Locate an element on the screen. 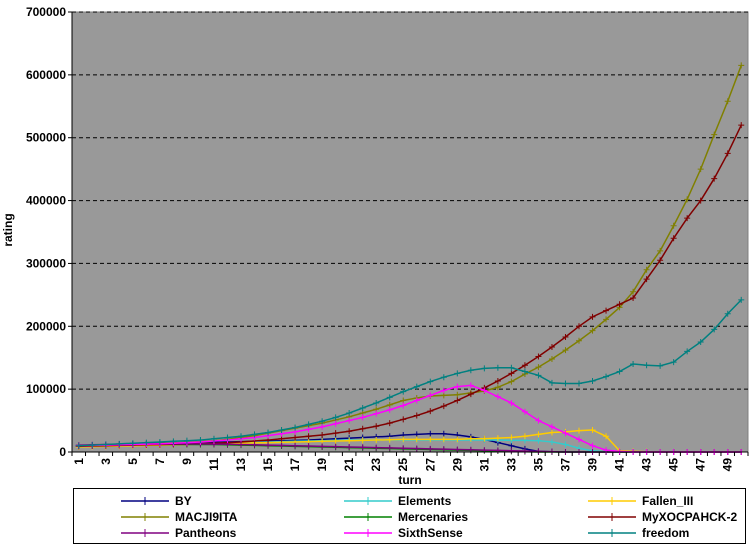 The height and width of the screenshot is (558, 754). x-tick-label: 47 is located at coordinates (701, 465).